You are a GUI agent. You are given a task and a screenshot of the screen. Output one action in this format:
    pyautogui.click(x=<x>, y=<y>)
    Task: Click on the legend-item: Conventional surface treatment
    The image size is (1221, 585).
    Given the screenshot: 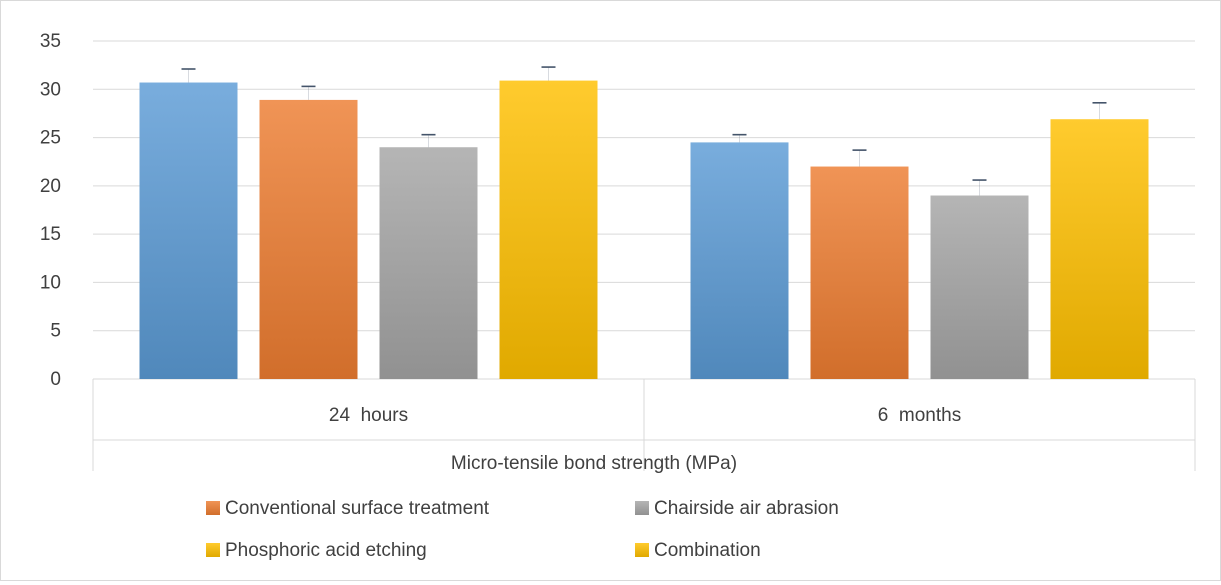 What is the action you would take?
    pyautogui.click(x=348, y=508)
    